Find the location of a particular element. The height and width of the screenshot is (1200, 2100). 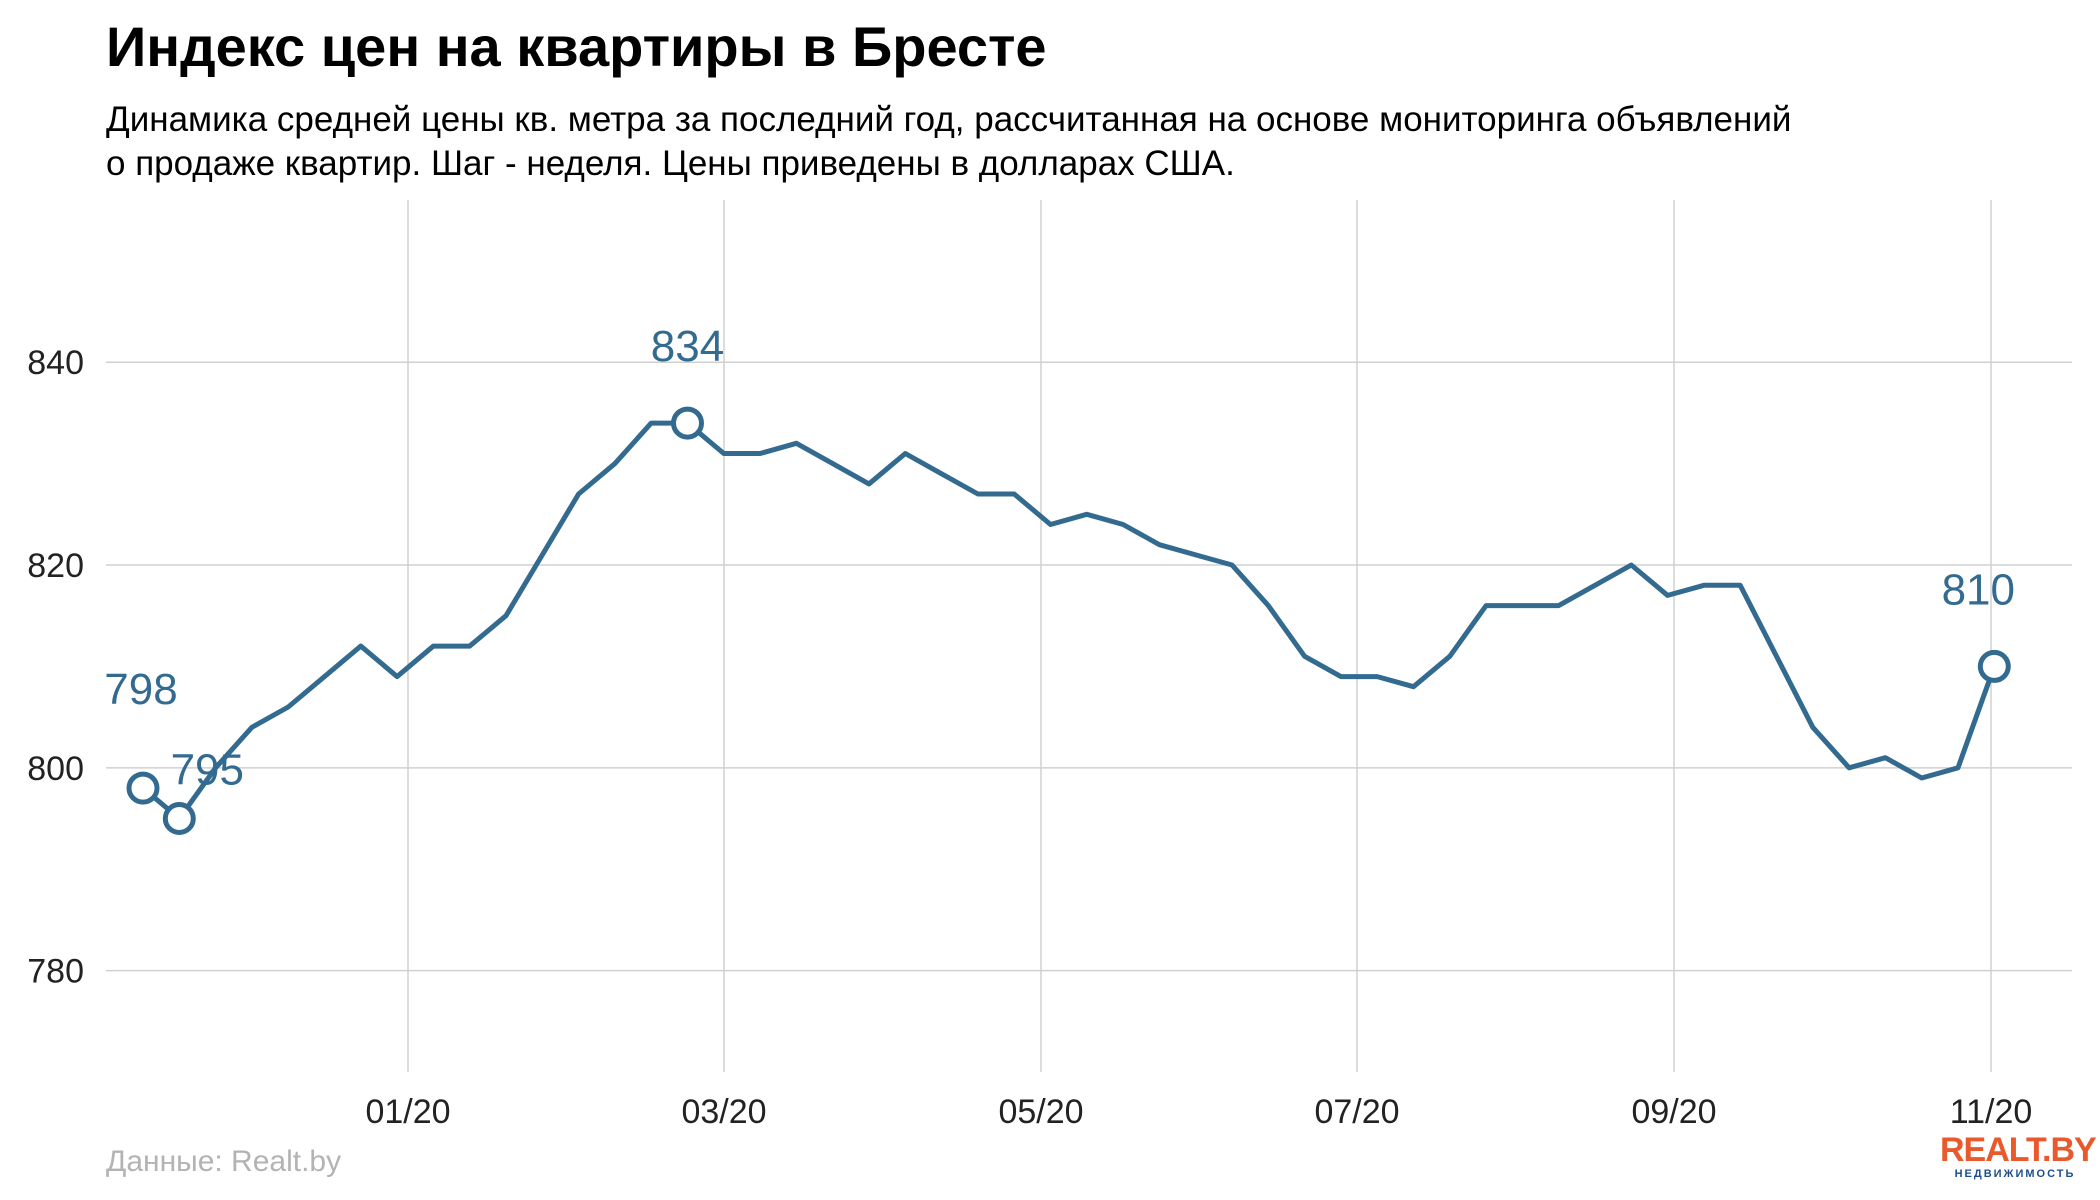

x-tick-label: 03/20 is located at coordinates (723, 1112).